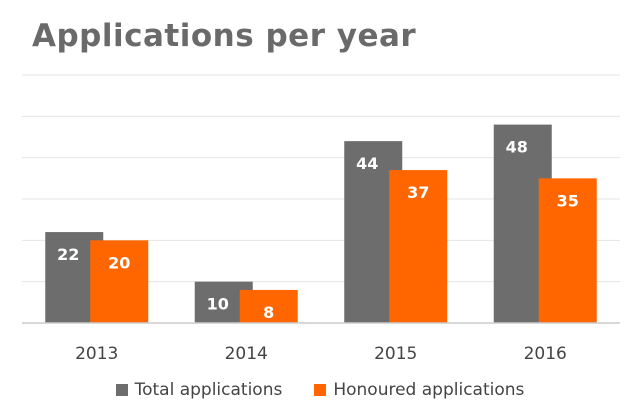  What do you see at coordinates (246, 354) in the screenshot?
I see `x-tick-label-2014: 2014` at bounding box center [246, 354].